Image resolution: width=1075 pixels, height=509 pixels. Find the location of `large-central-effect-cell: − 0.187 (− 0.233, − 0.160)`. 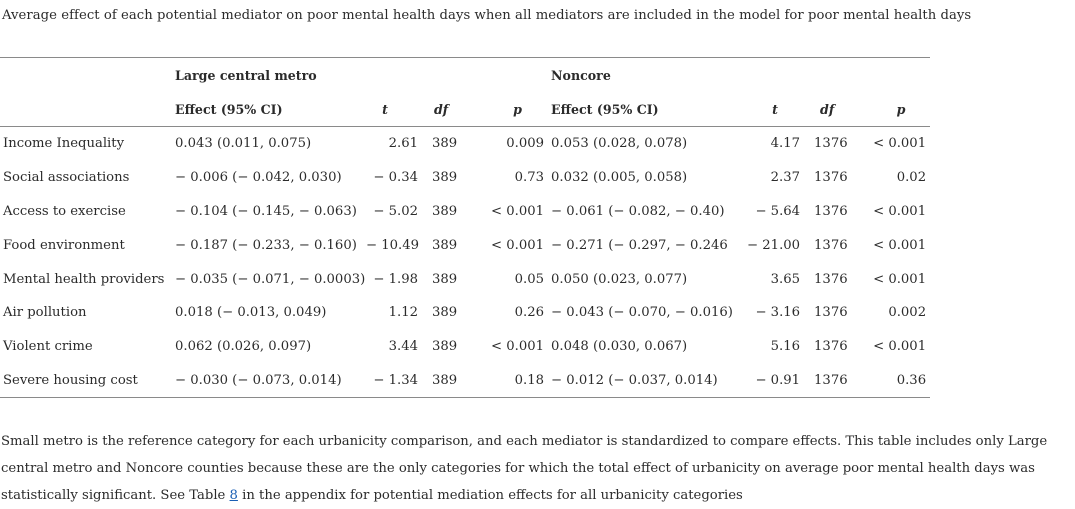

large-central-effect-cell: − 0.187 (− 0.233, − 0.160) is located at coordinates (266, 245).